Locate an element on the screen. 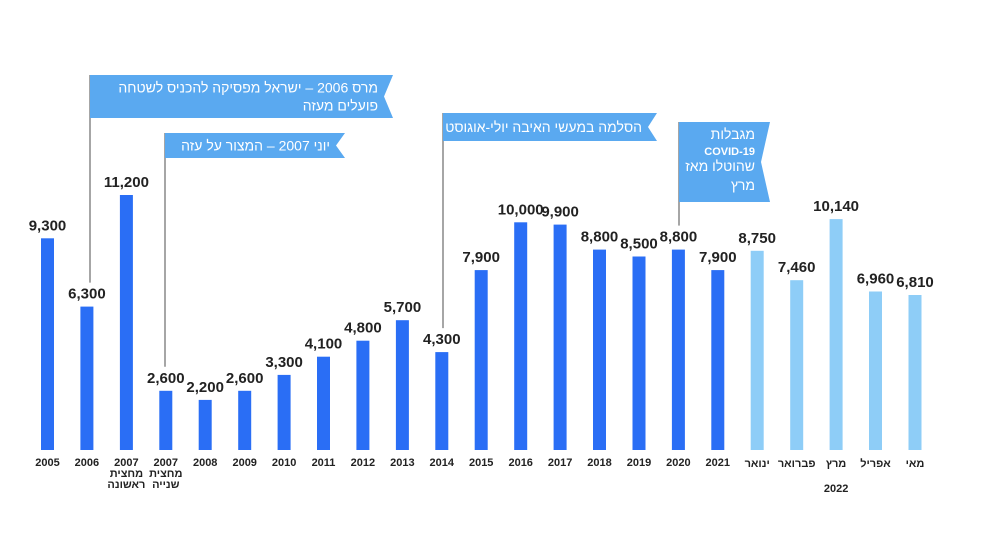  annotation-text-3-2: שהוטלו מאז is located at coordinates (720, 166).